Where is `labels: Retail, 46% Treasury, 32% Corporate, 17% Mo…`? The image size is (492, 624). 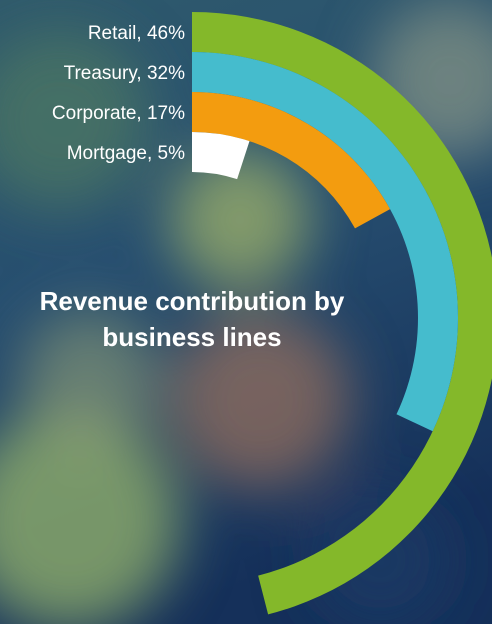
labels: Retail, 46% Treasury, 32% Corporate, 17% Mo… is located at coordinates (118, 93).